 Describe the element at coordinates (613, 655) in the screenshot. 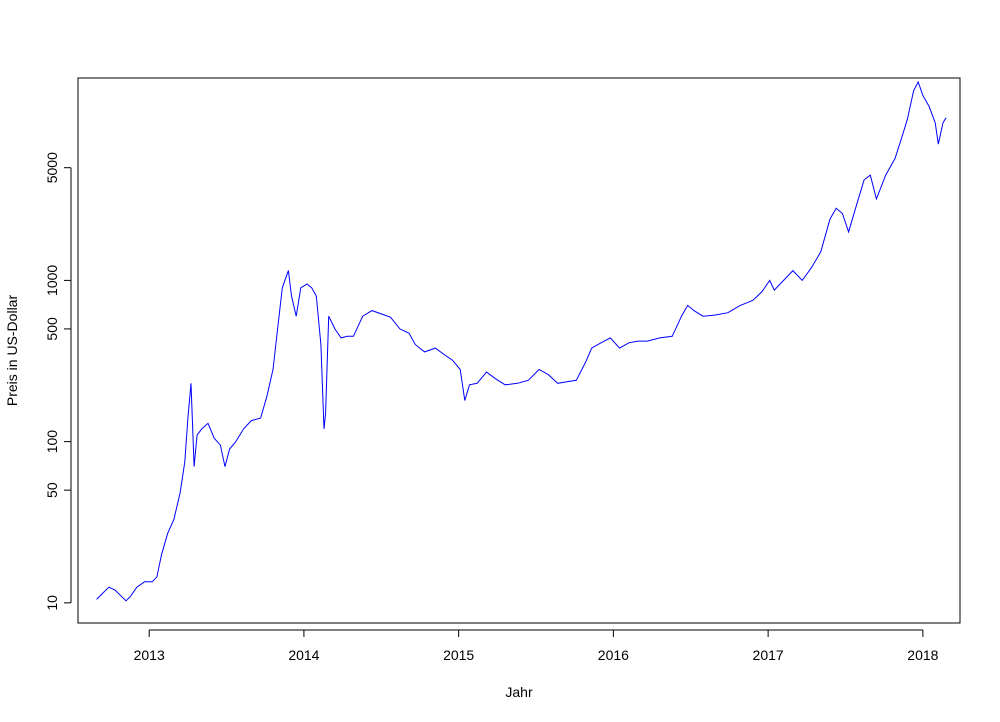

I see `x-tick-label: 2016` at that location.